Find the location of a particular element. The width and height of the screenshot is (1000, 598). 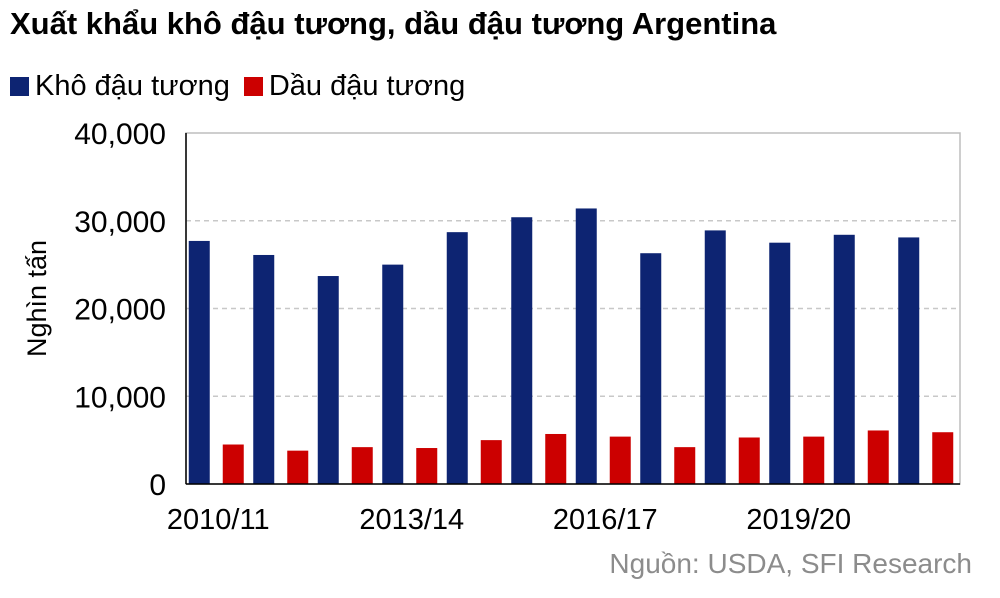

y-tick-label: 30,000 is located at coordinates (120, 222).